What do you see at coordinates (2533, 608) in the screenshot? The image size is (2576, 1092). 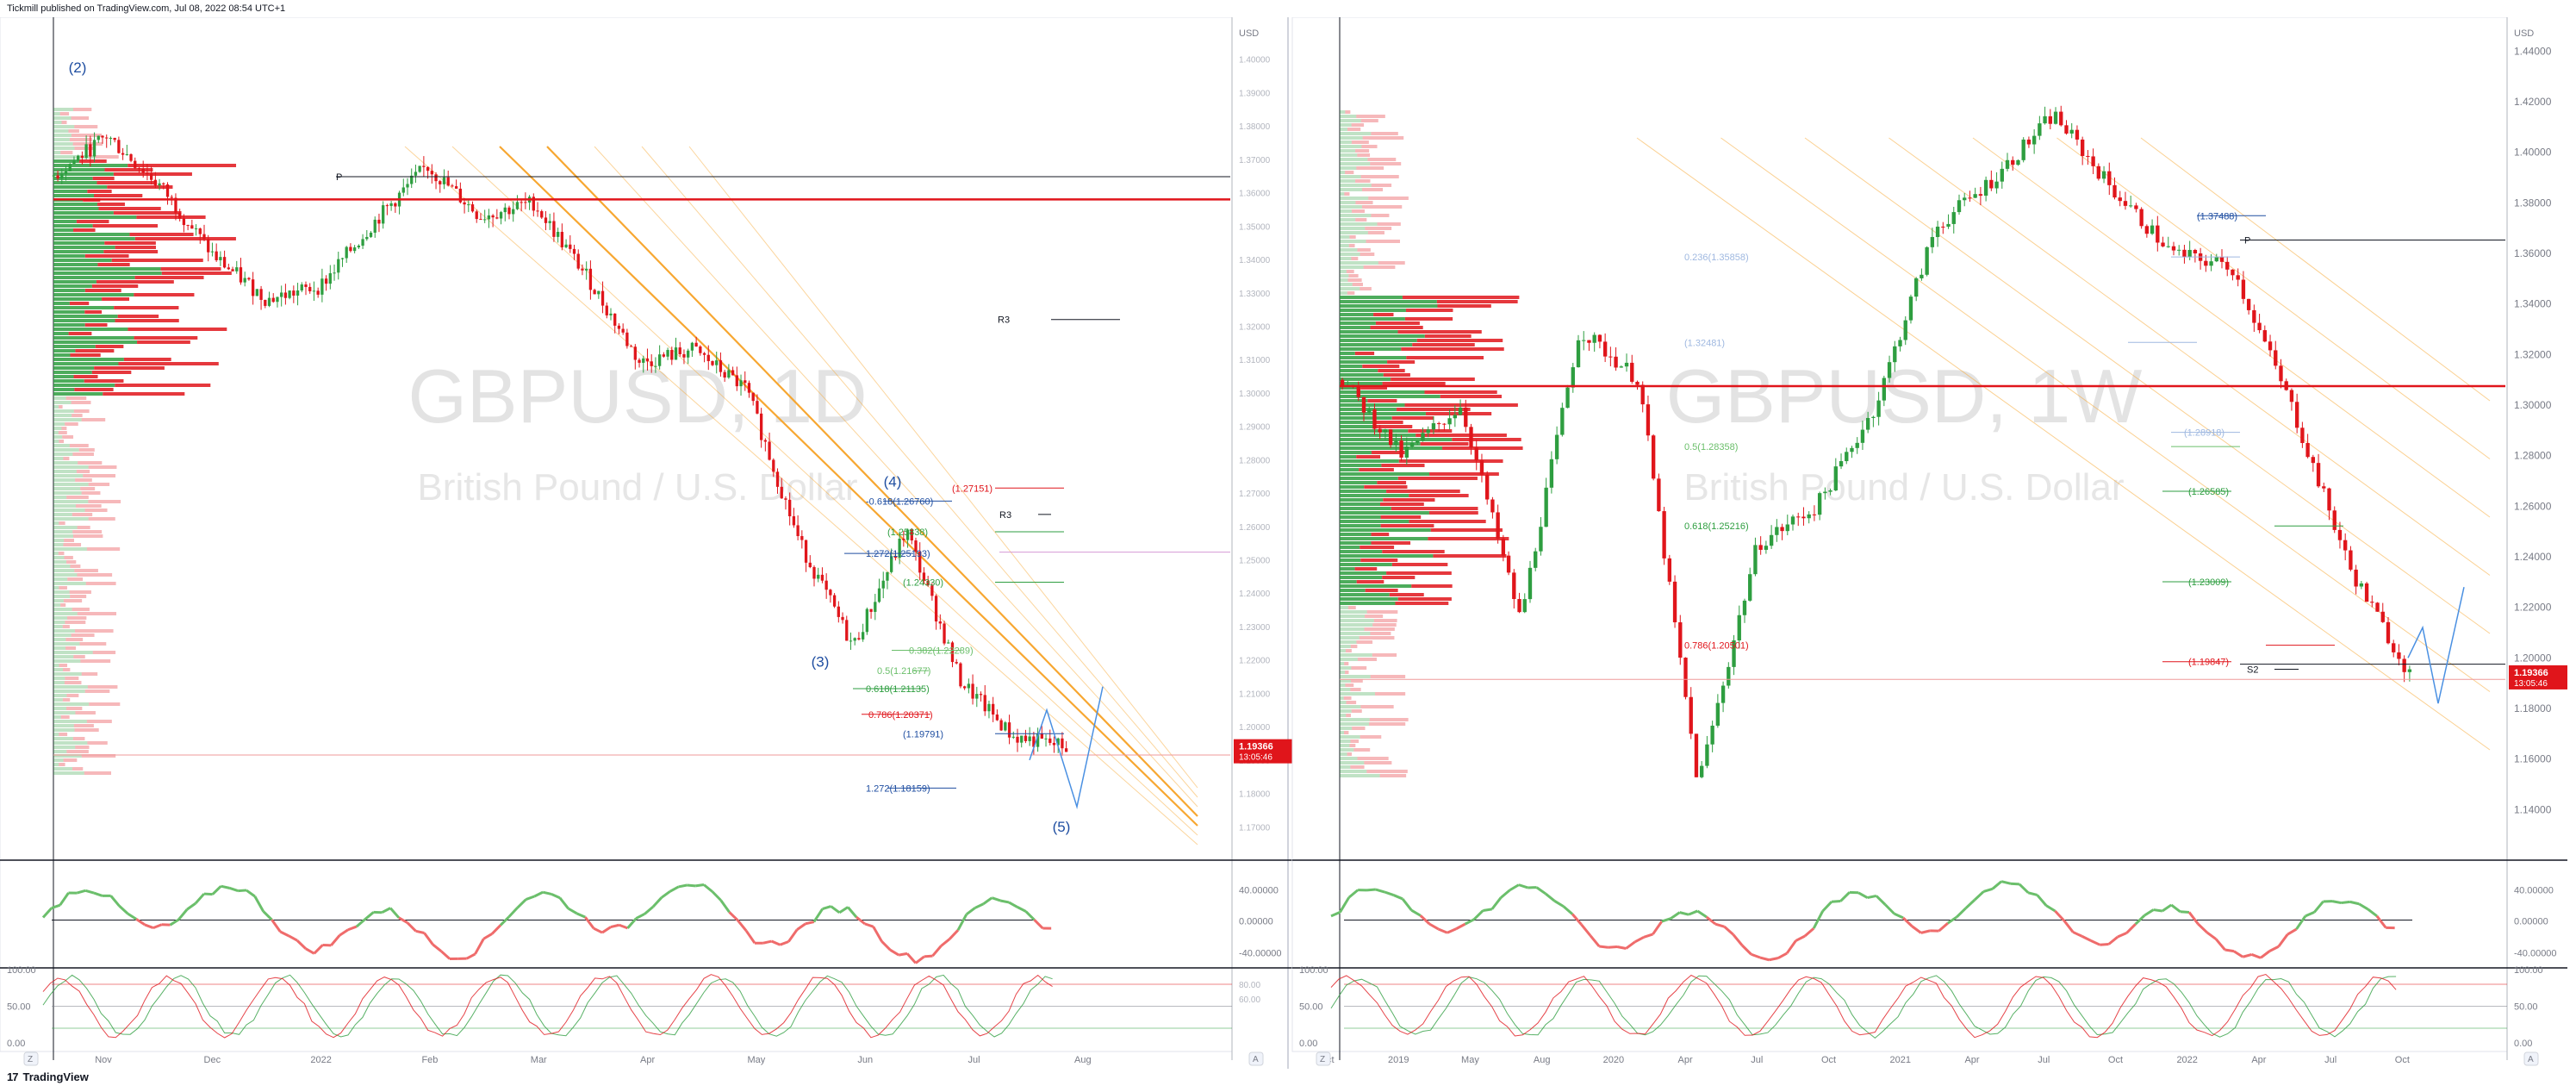 I see `price-tick-label: 1.22000` at bounding box center [2533, 608].